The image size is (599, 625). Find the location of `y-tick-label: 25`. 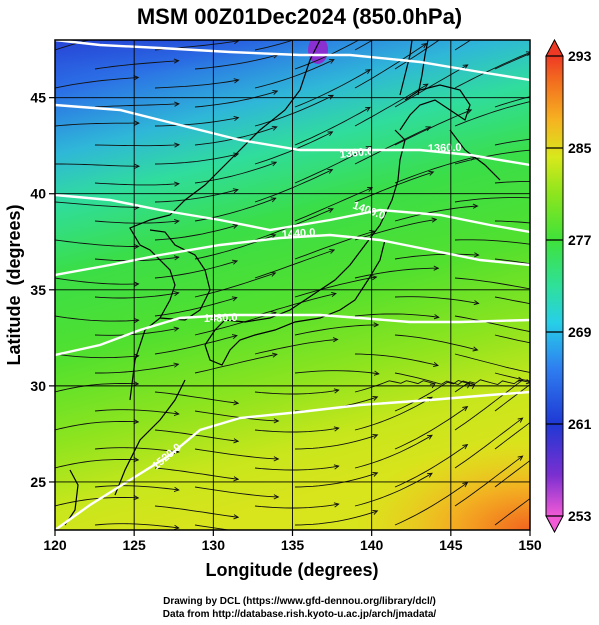

y-tick-label: 25 is located at coordinates (38, 482).